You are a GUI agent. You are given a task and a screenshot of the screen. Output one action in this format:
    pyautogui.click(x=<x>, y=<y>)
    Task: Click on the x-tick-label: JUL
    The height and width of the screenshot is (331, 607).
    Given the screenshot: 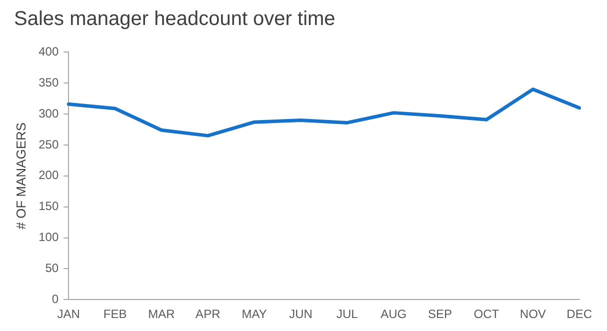 What is the action you would take?
    pyautogui.click(x=347, y=314)
    